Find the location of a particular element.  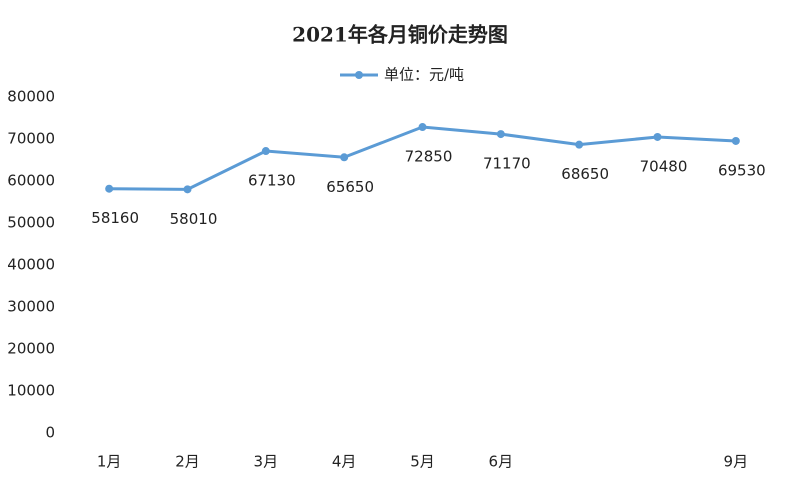

legend-marker is located at coordinates (359, 75).